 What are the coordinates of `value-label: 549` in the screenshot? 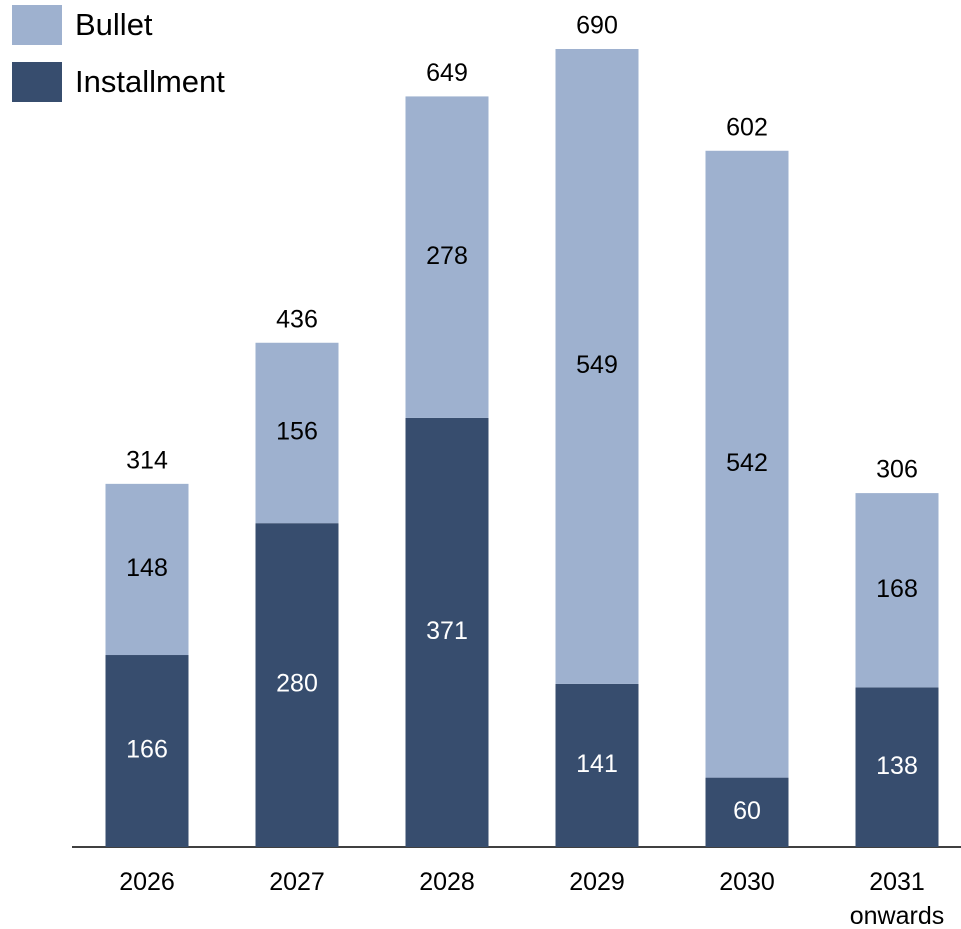 It's located at (597, 365).